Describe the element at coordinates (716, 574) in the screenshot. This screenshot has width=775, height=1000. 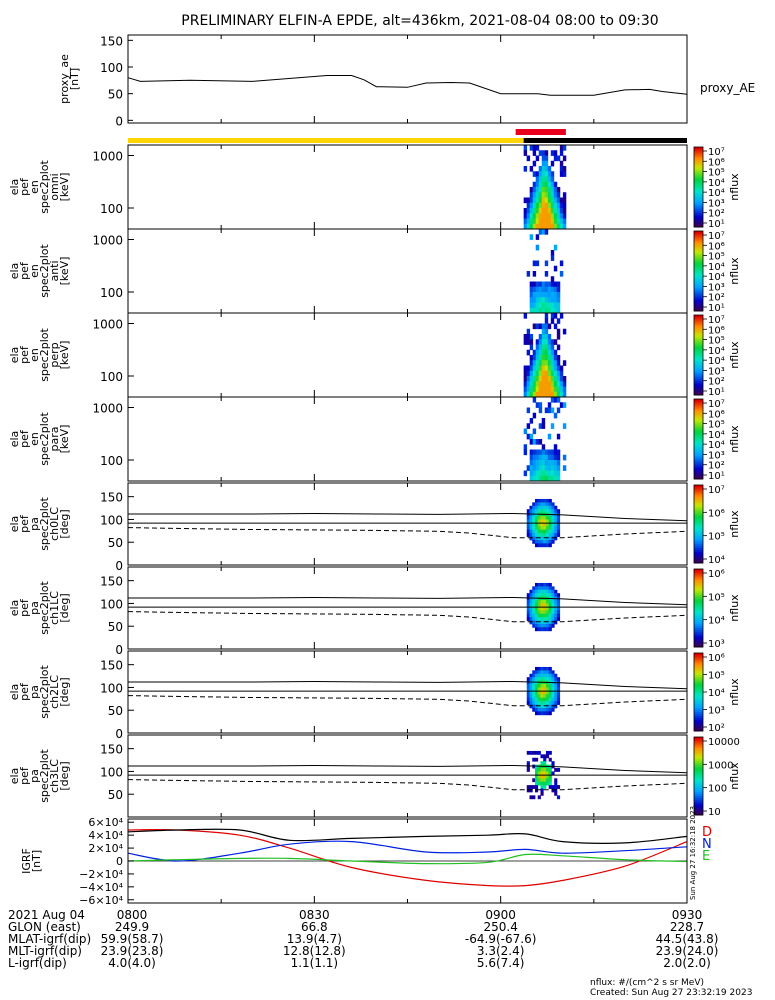
I see `colorbar-tick-label: 10⁶` at that location.